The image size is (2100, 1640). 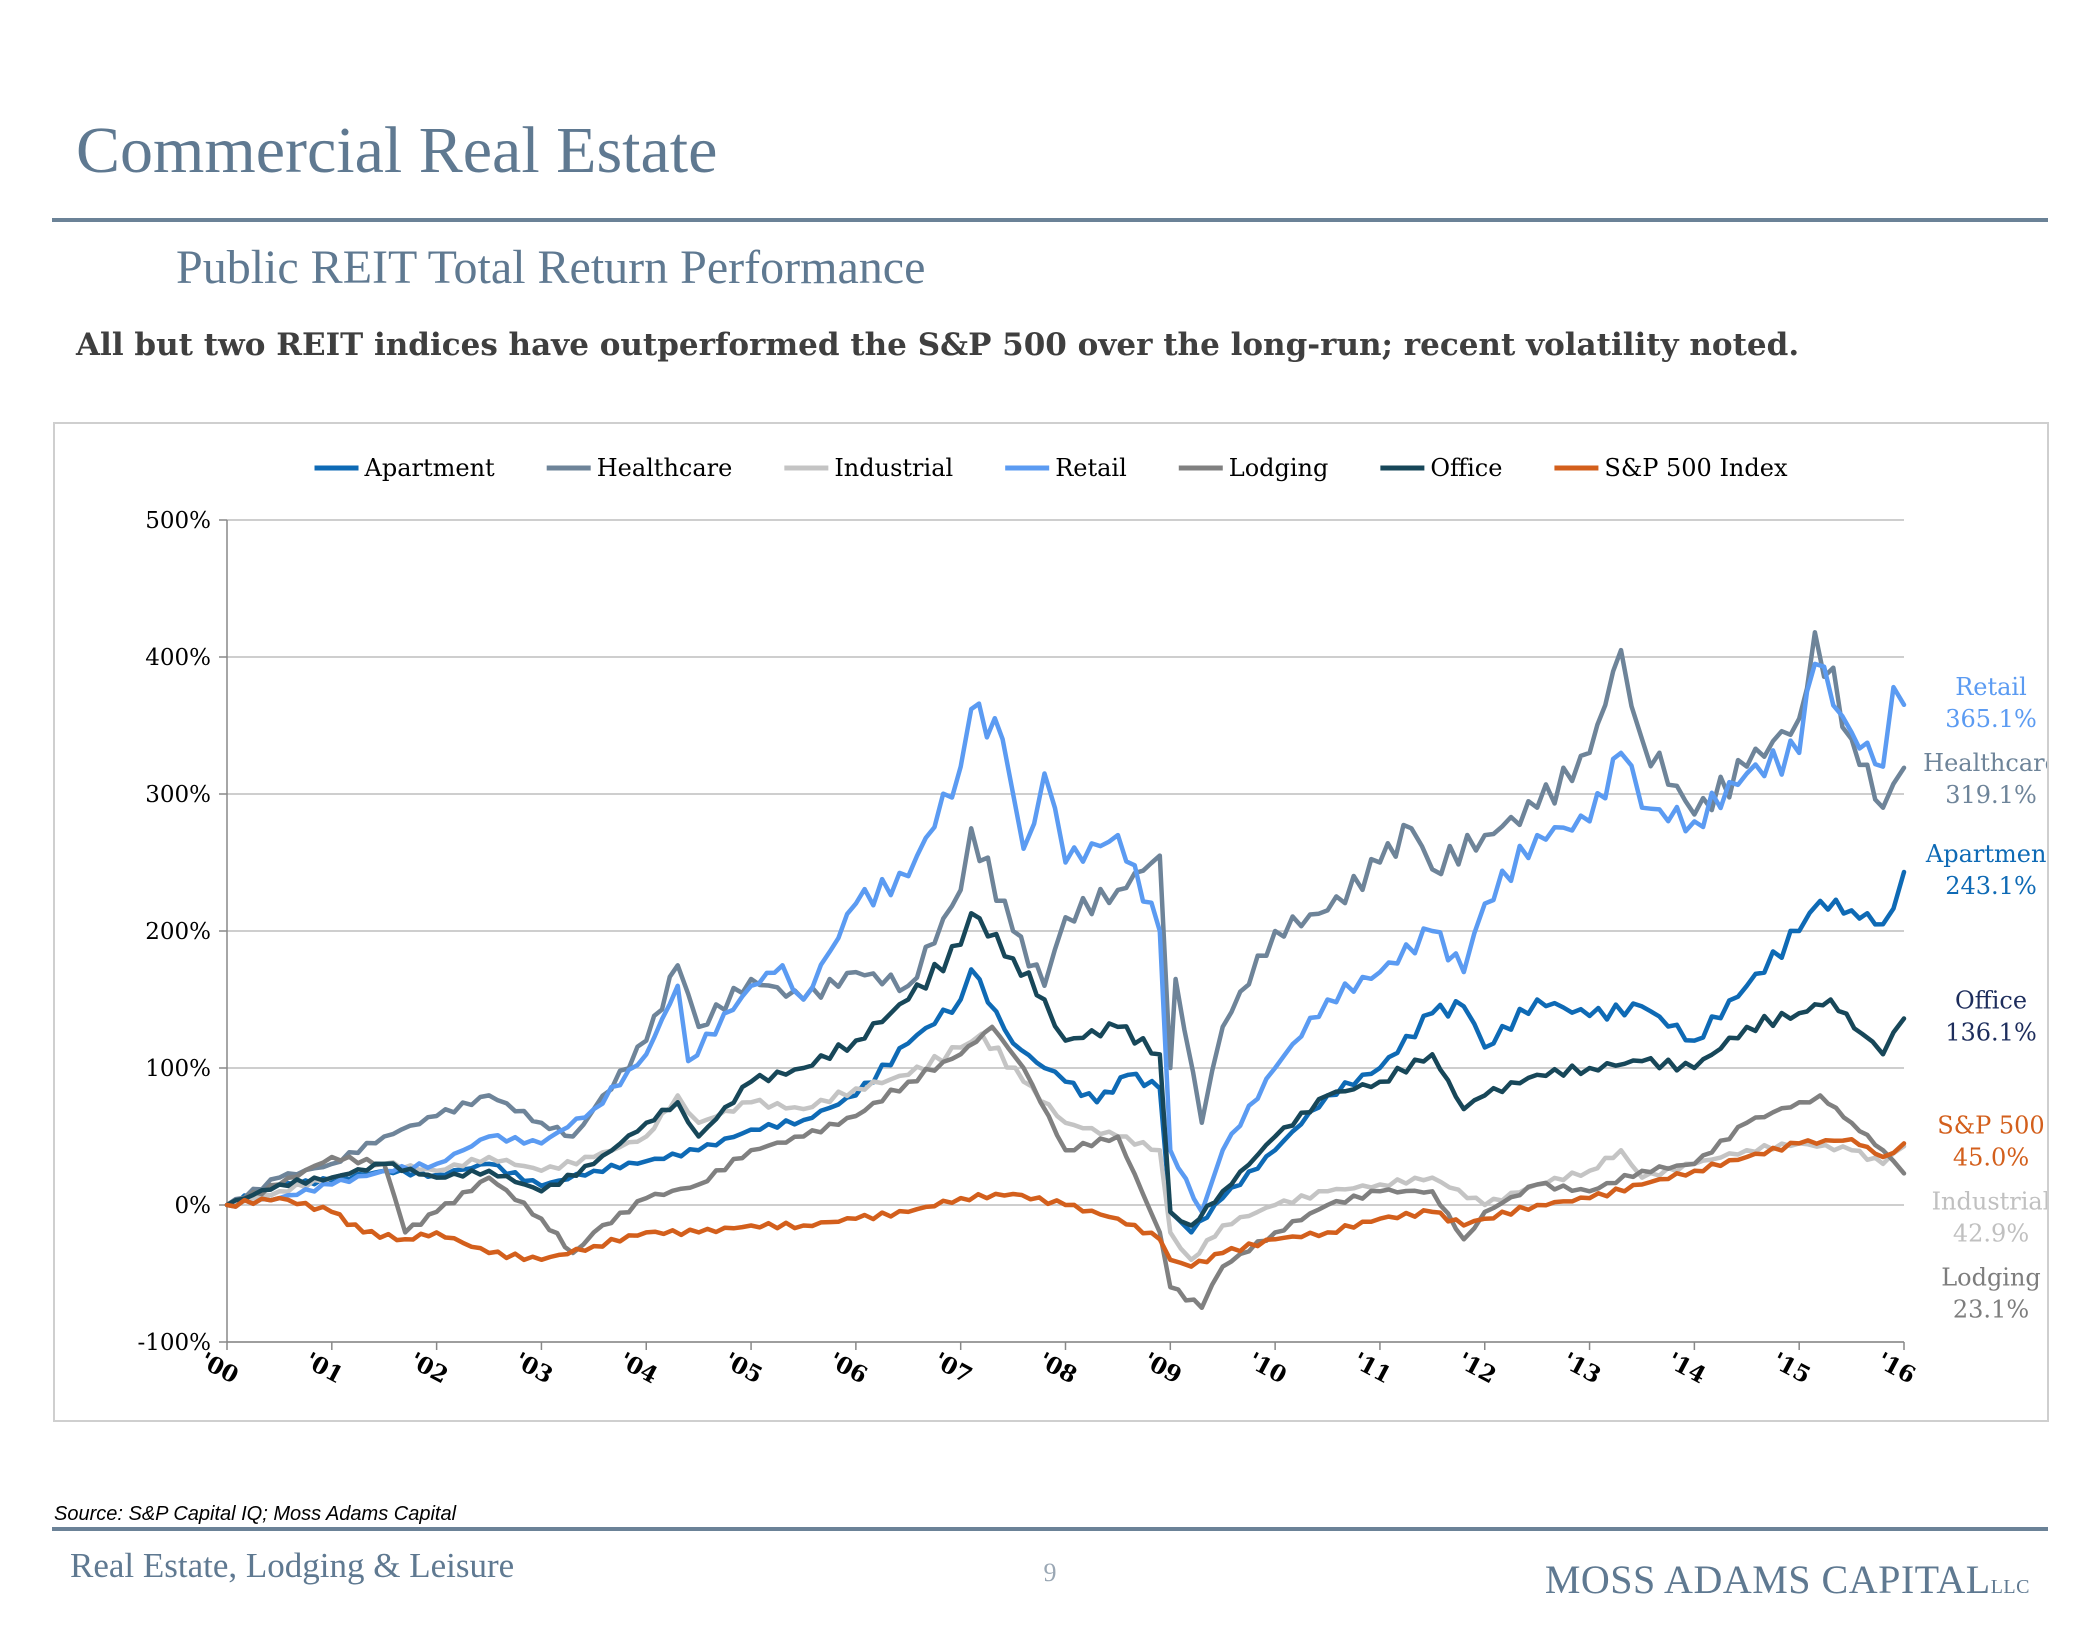 What do you see at coordinates (174, 1343) in the screenshot?
I see `y-tick-label: -100%` at bounding box center [174, 1343].